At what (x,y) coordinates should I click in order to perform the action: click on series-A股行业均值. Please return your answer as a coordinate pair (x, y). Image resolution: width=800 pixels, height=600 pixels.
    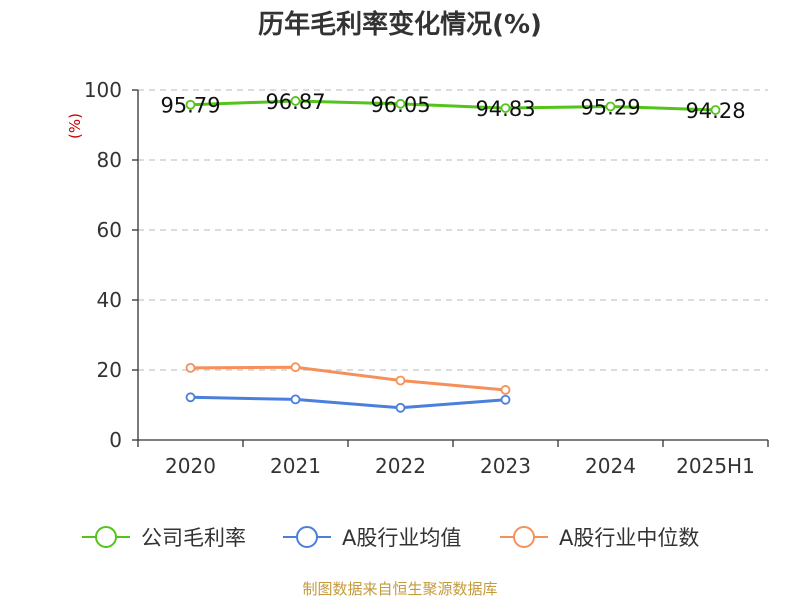
    Looking at the image, I should click on (348, 402).